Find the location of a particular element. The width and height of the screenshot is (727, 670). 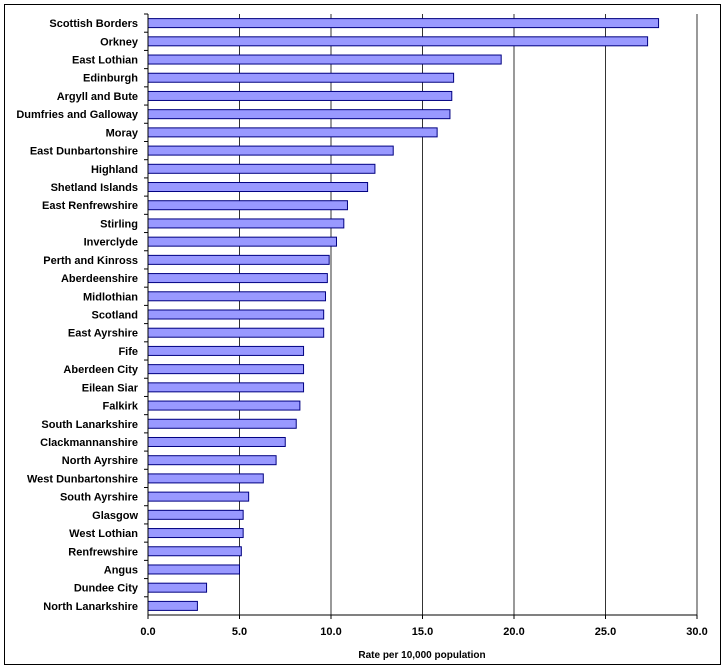

category-label: Orkney is located at coordinates (119, 42).